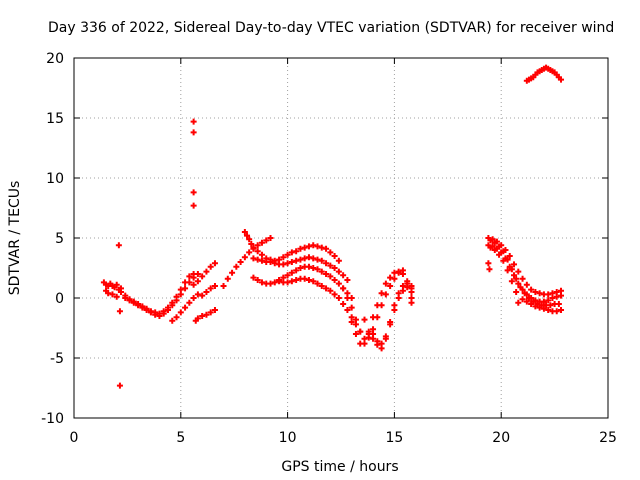 The image size is (640, 480). What do you see at coordinates (55, 59) in the screenshot?
I see `y-tick-label: 20` at bounding box center [55, 59].